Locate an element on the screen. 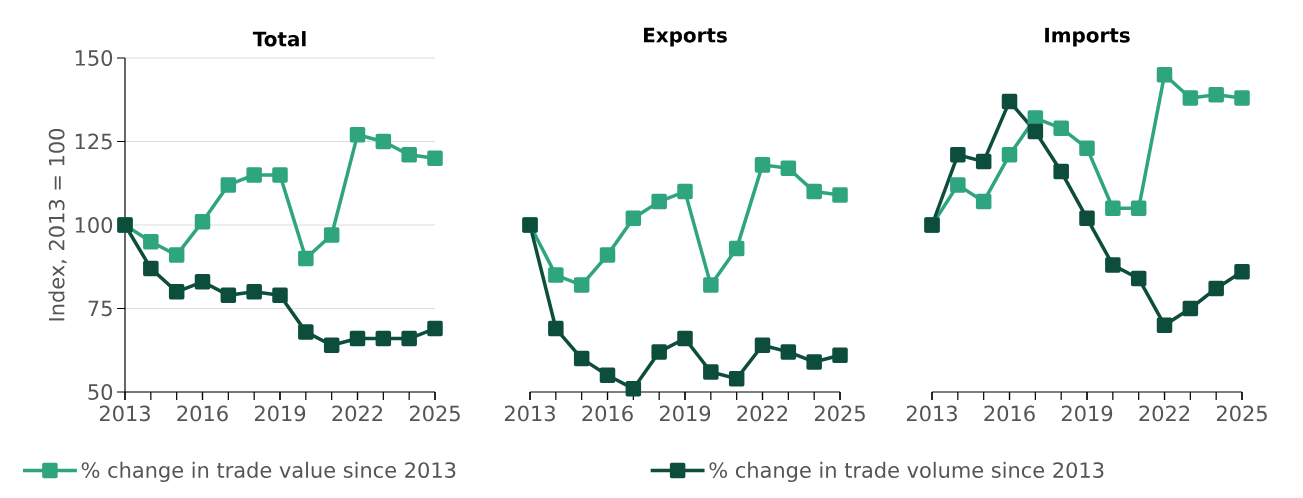 The height and width of the screenshot is (498, 1303). y-tick-label: 150 is located at coordinates (94, 58).